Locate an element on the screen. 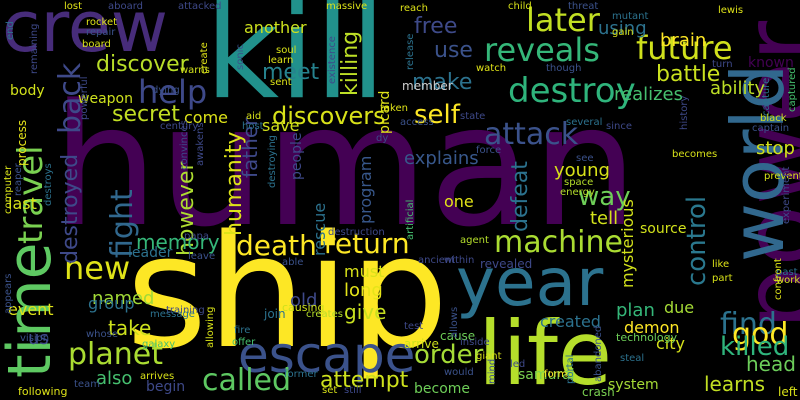 This screenshot has height=400, width=800. word: leave is located at coordinates (202, 256).